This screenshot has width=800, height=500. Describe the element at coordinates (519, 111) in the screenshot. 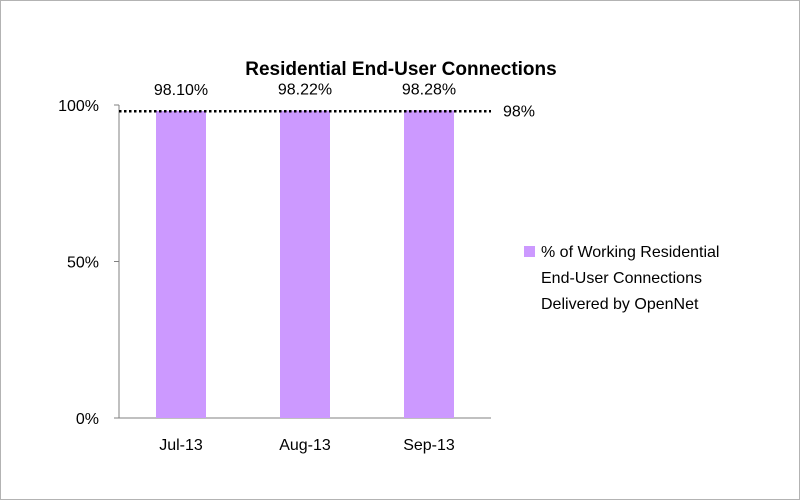

I see `reference-line-label: 98%` at that location.